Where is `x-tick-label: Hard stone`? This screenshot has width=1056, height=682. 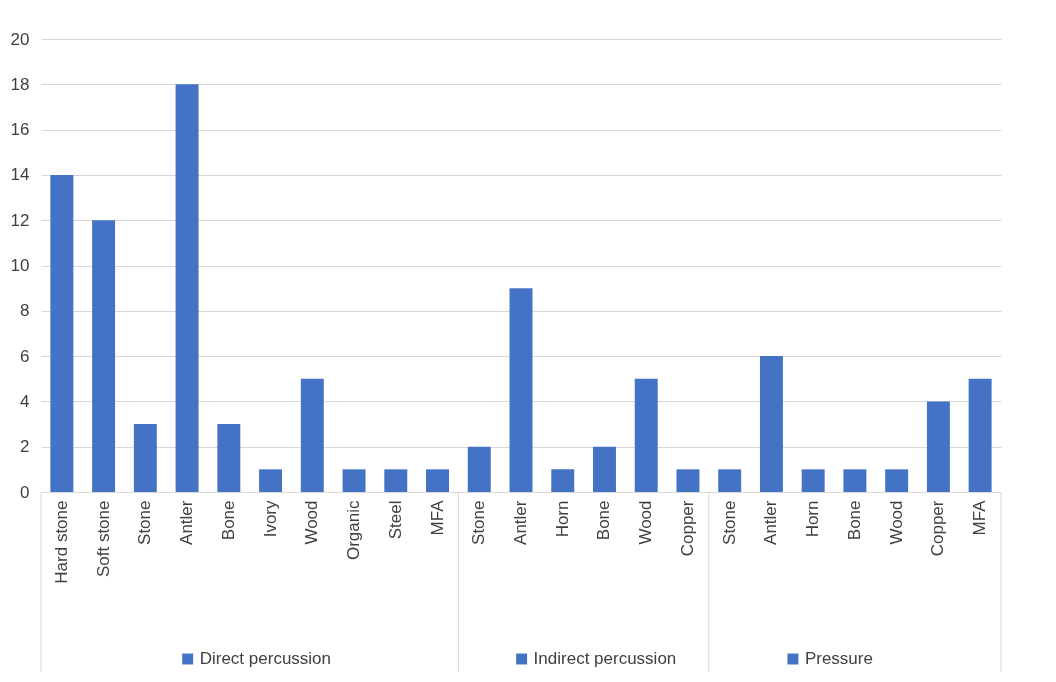 x-tick-label: Hard stone is located at coordinates (61, 542).